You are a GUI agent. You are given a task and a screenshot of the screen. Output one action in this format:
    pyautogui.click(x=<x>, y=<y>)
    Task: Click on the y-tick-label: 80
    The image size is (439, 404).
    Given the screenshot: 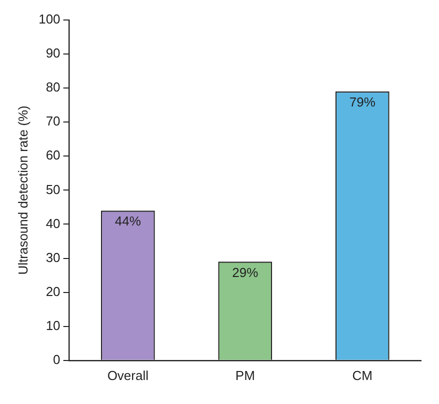 What is the action you would take?
    pyautogui.click(x=53, y=87)
    